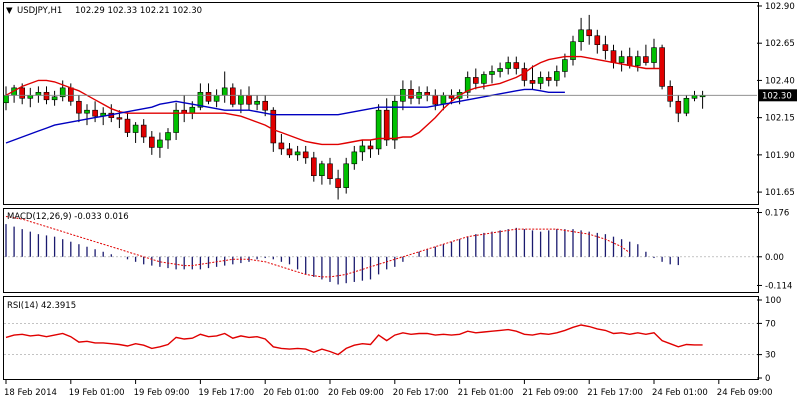  Describe the element at coordinates (780, 7) in the screenshot. I see `price-tick-label: 102.90` at that location.